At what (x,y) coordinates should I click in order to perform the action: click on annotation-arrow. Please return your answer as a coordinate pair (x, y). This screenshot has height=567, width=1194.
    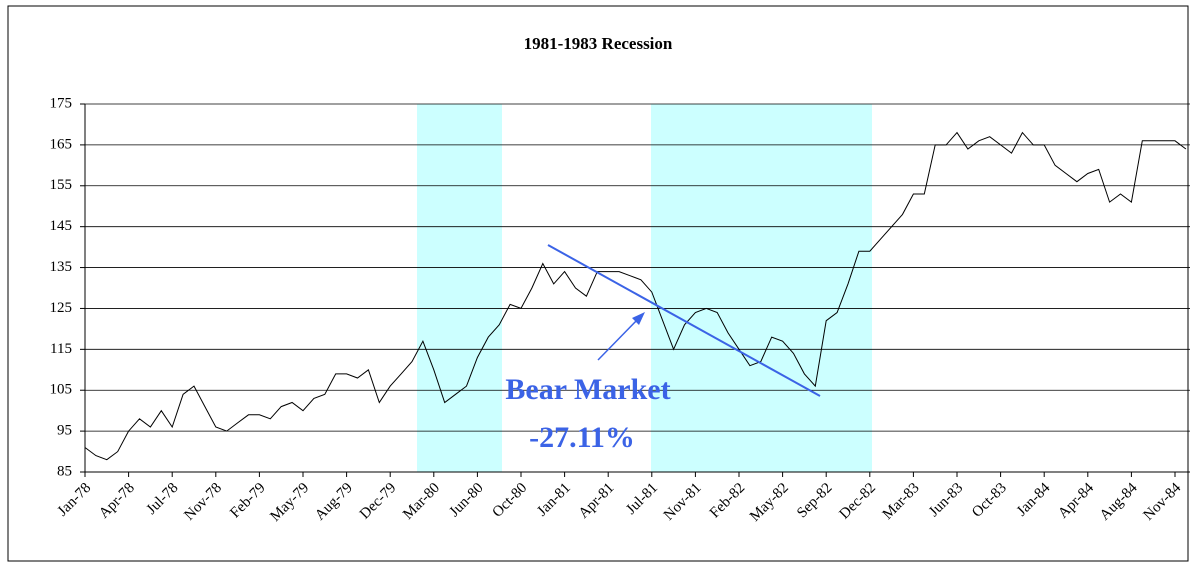
    Looking at the image, I should click on (619, 338).